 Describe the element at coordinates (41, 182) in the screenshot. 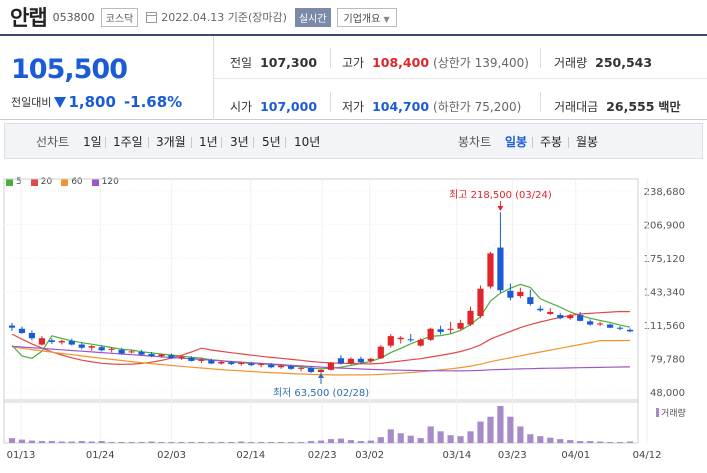

I see `legend-ma20: 20` at that location.